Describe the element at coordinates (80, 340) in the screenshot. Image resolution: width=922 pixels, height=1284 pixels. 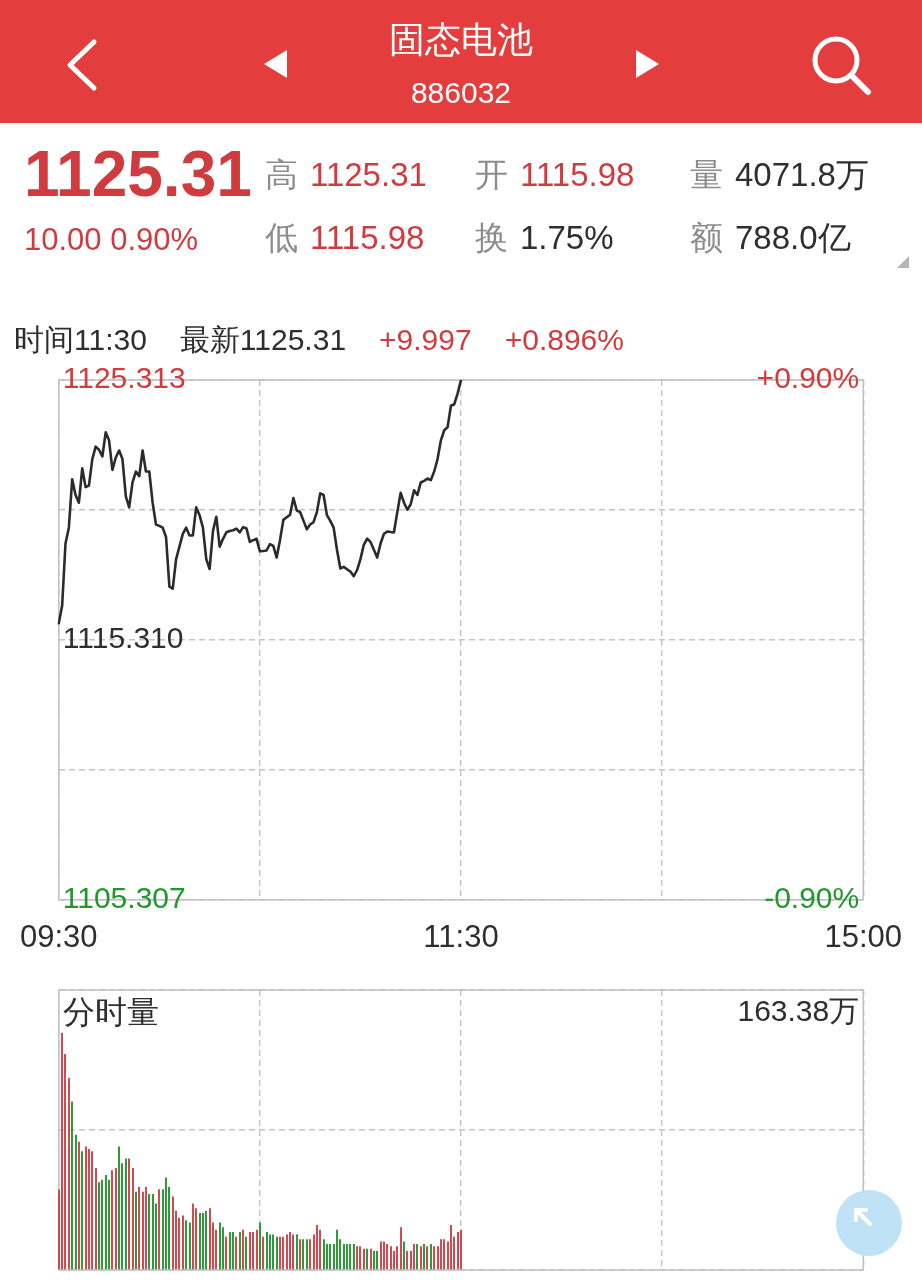
I see `text: 时间11:30` at that location.